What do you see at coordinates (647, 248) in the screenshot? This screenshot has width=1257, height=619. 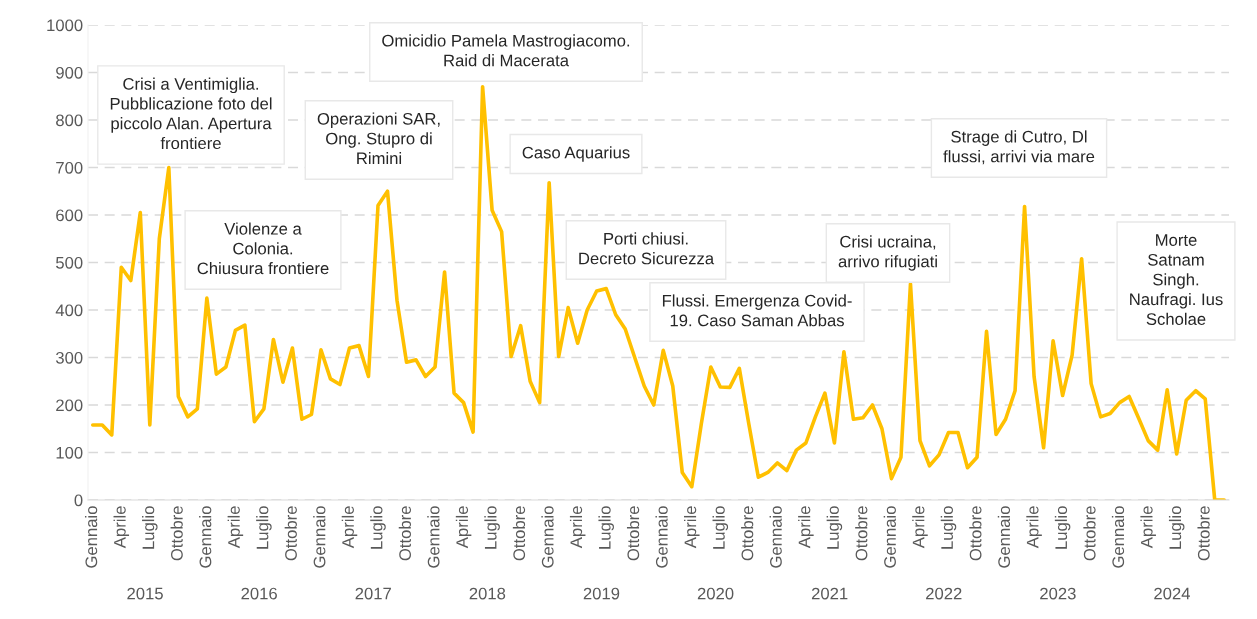 I see `annotation: Porti chiusi. Decreto Sicurezza` at bounding box center [647, 248].